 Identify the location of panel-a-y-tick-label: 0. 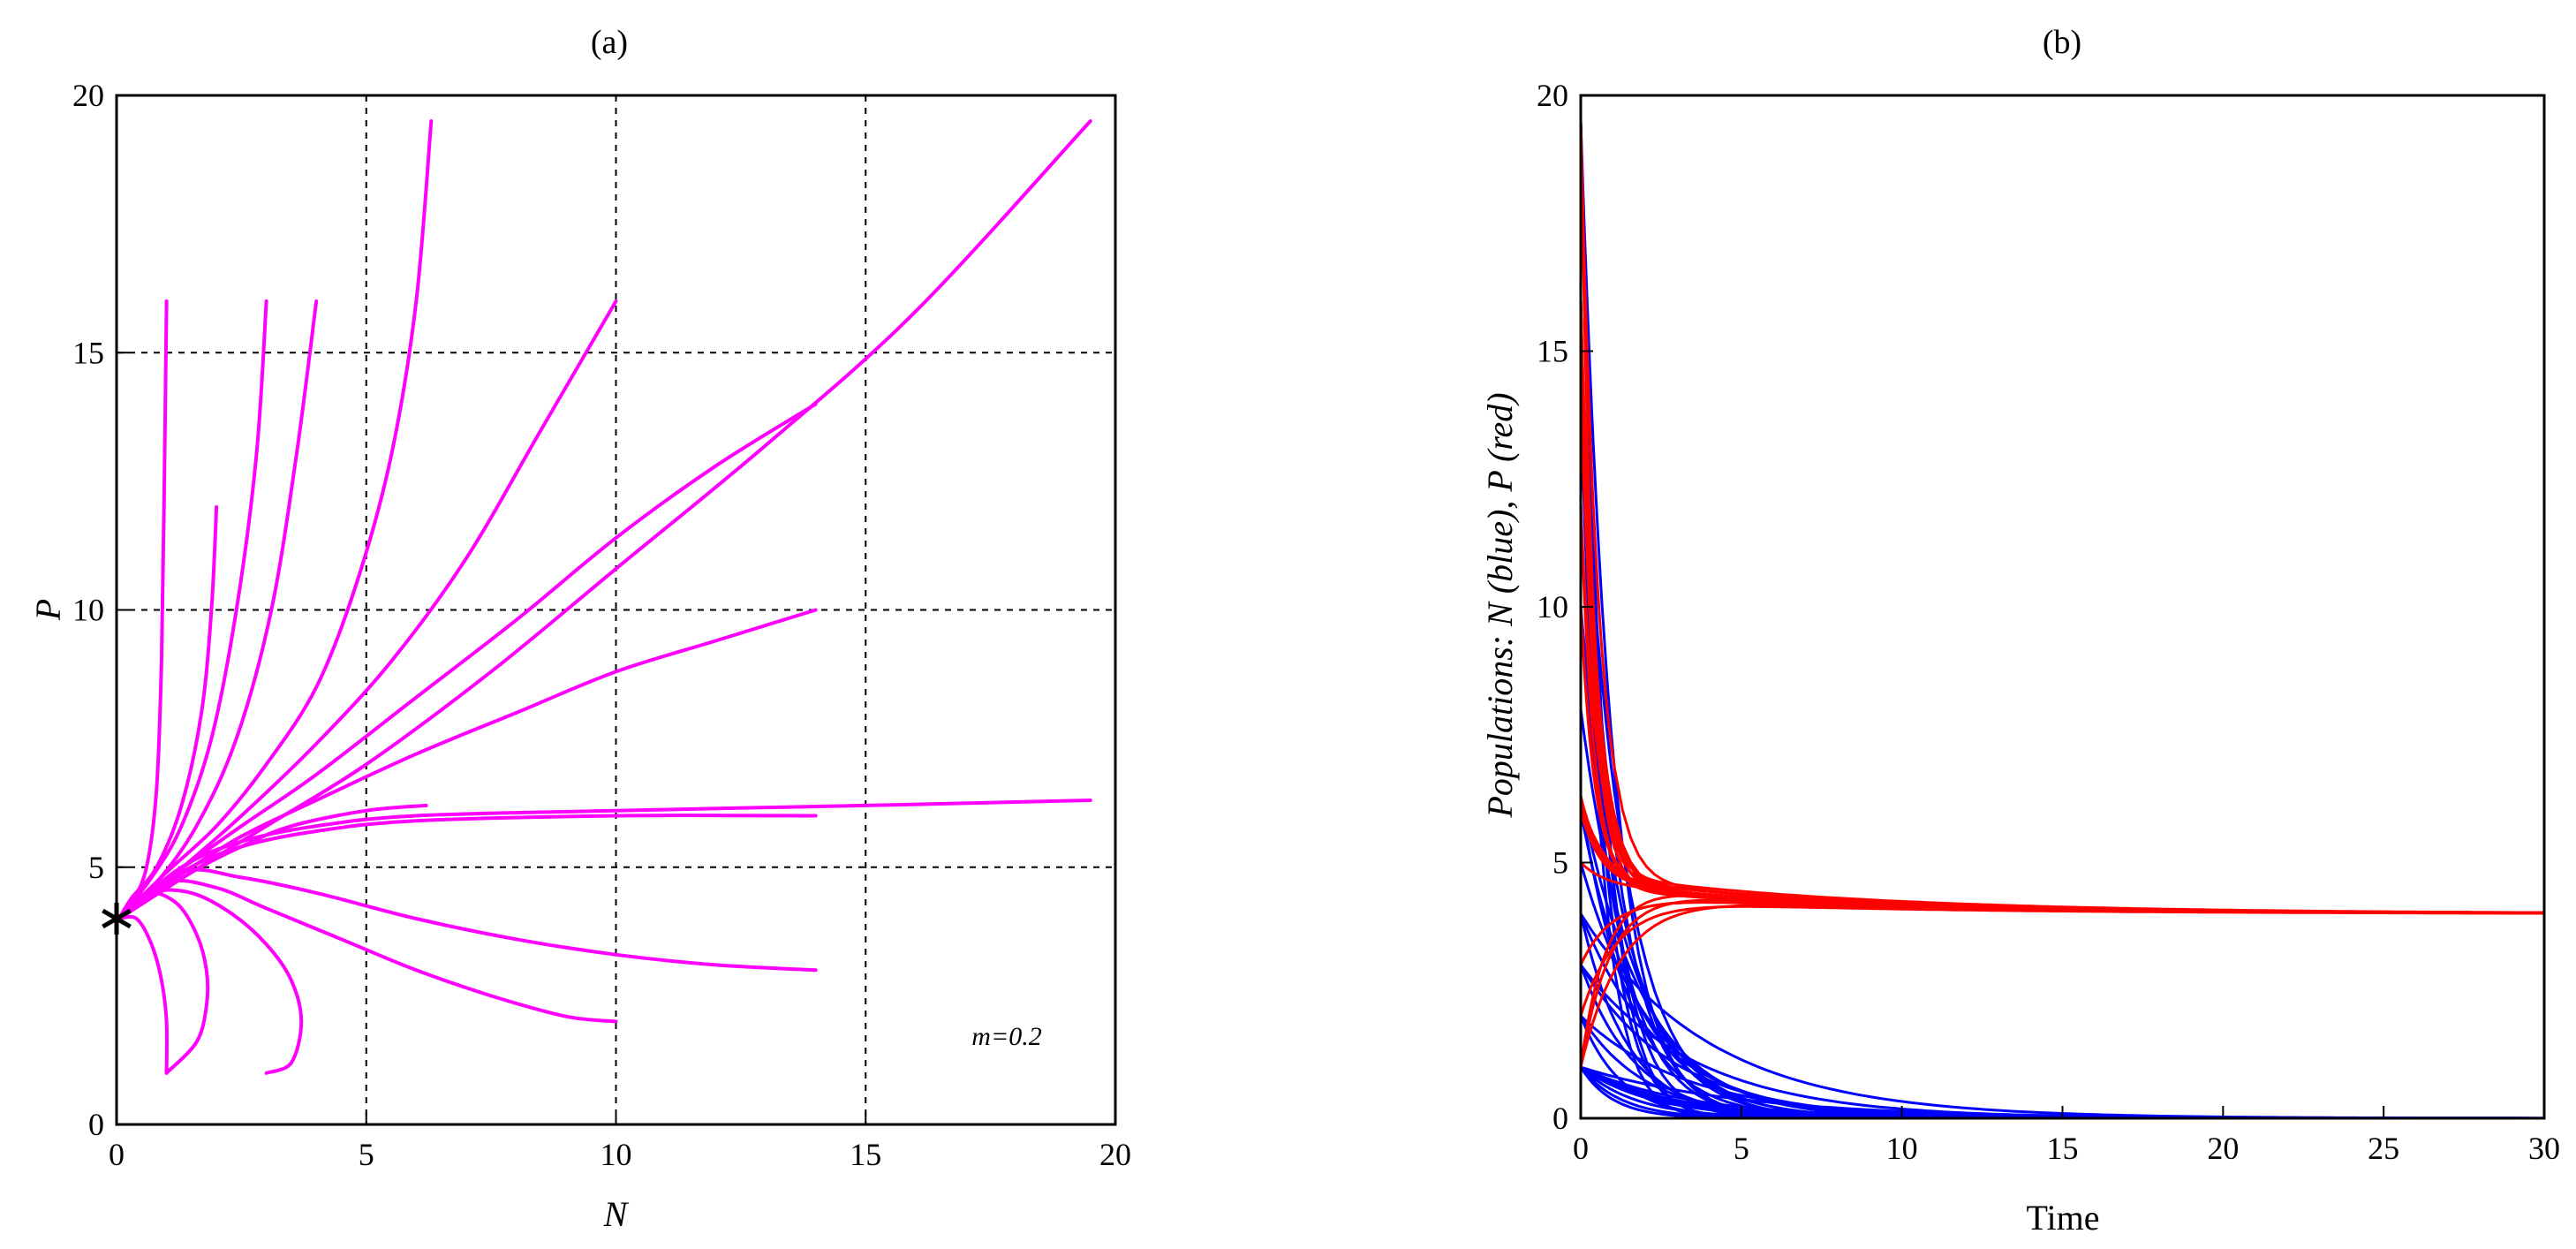
(96, 1124).